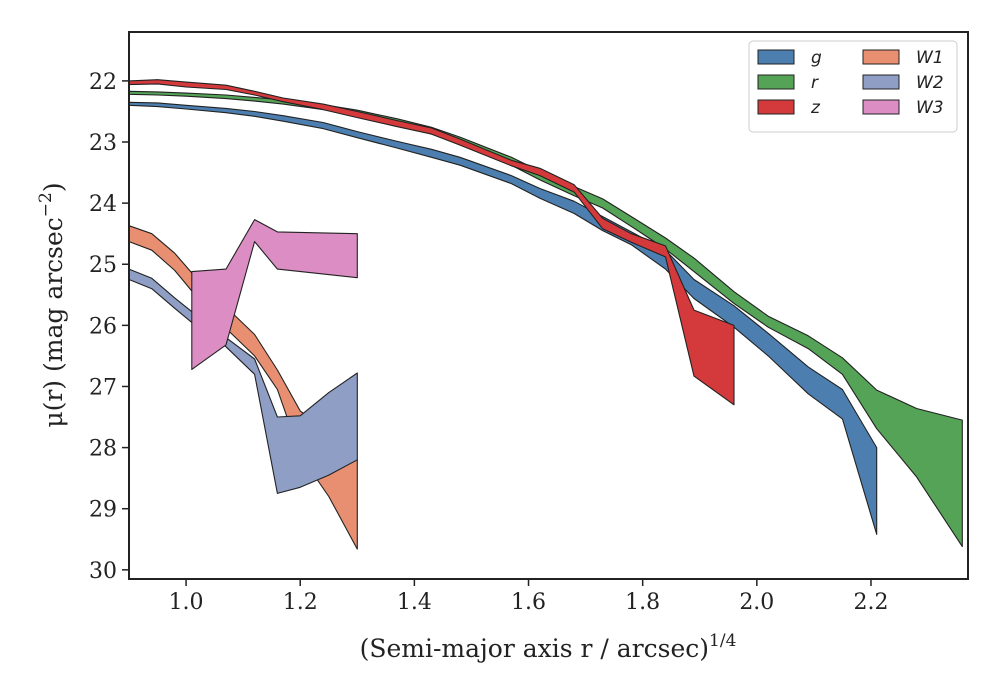 Image resolution: width=1000 pixels, height=700 pixels. What do you see at coordinates (414, 602) in the screenshot?
I see `x-tick-label: 1.4` at bounding box center [414, 602].